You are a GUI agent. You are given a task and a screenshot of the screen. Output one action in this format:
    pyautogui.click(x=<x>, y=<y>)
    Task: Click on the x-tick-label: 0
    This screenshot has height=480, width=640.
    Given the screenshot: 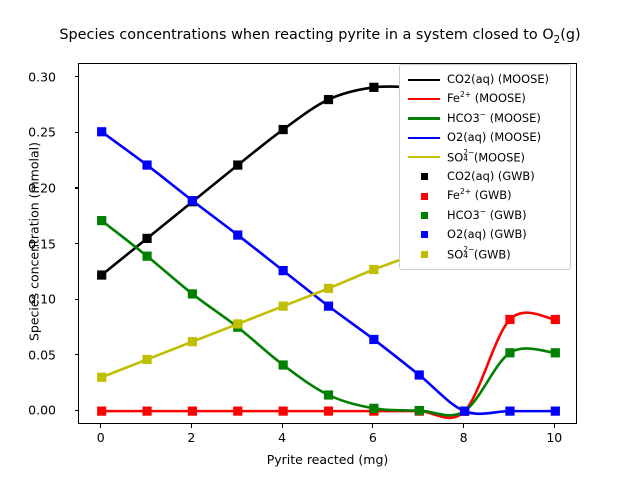 What is the action you would take?
    pyautogui.click(x=100, y=437)
    